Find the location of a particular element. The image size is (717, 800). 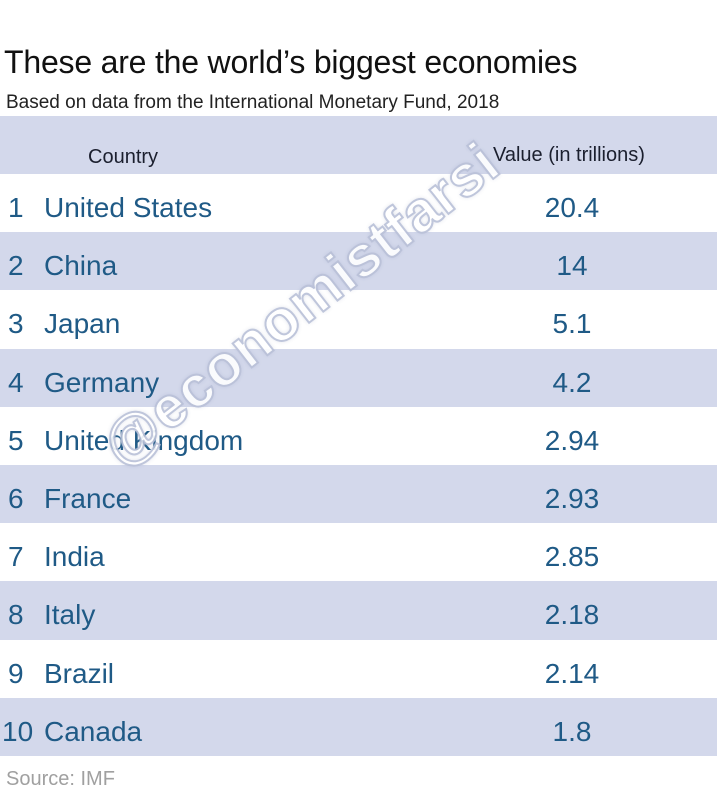

value-cell: 2.14 is located at coordinates (572, 673).